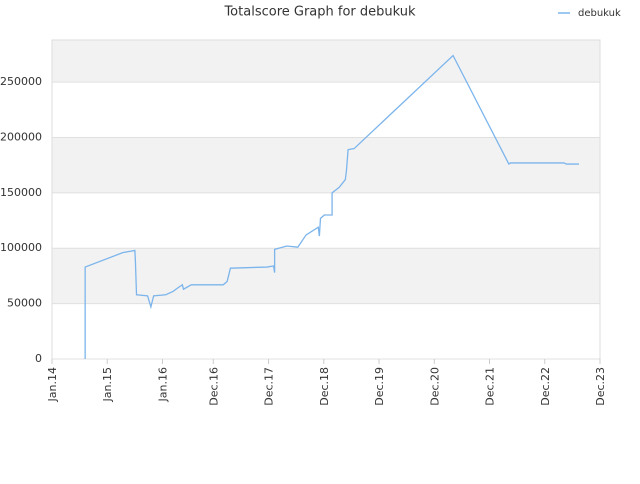 This screenshot has width=640, height=484. I want to click on y-tick-label: 200000, so click(21, 136).